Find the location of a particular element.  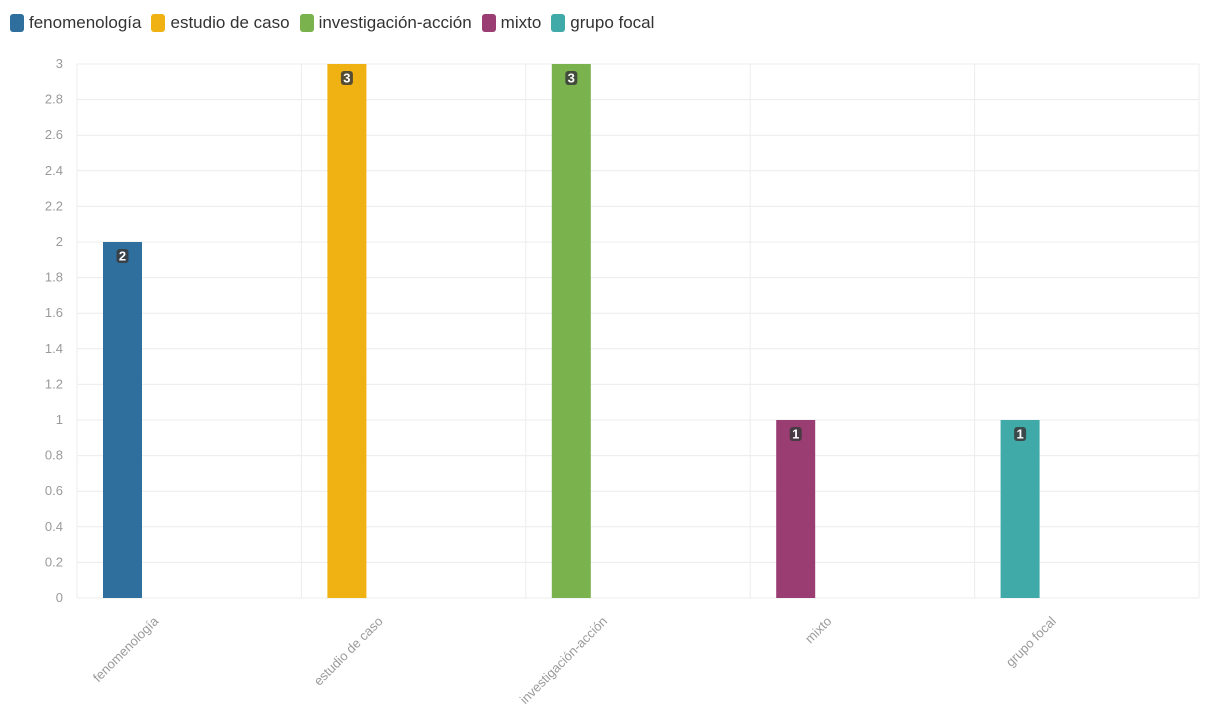

legend-swatch-investigacion-accion is located at coordinates (306, 23).